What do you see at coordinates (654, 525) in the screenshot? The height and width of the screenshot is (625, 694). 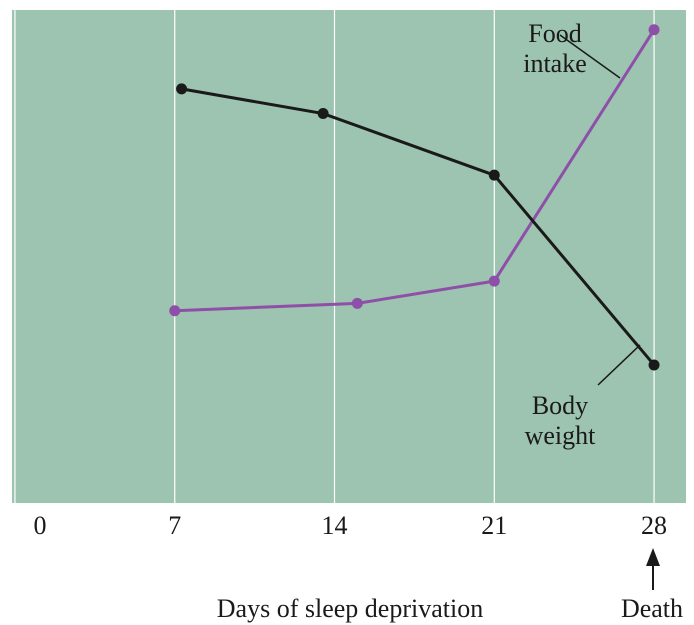 I see `x-tick-label: 28` at bounding box center [654, 525].